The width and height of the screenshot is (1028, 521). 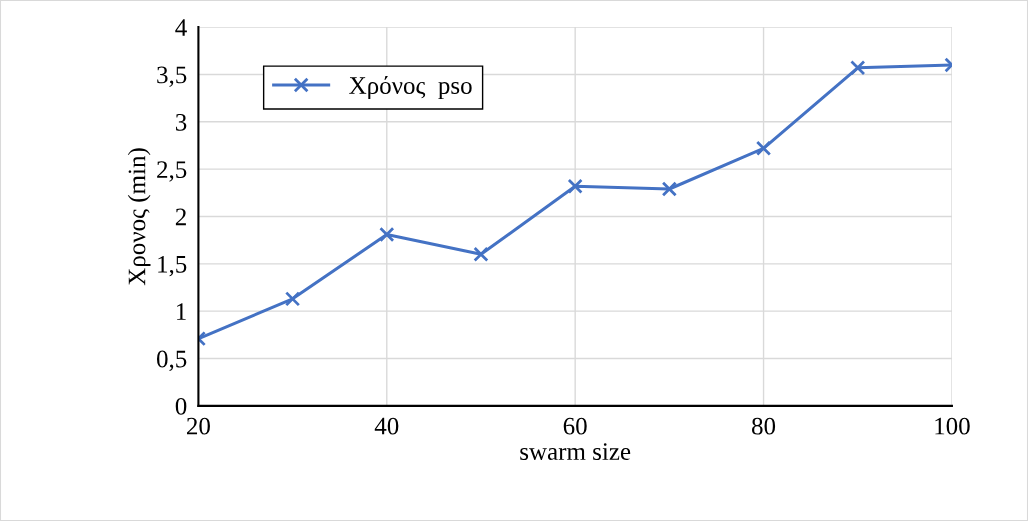 I want to click on x-tick-label: 60, so click(x=575, y=426).